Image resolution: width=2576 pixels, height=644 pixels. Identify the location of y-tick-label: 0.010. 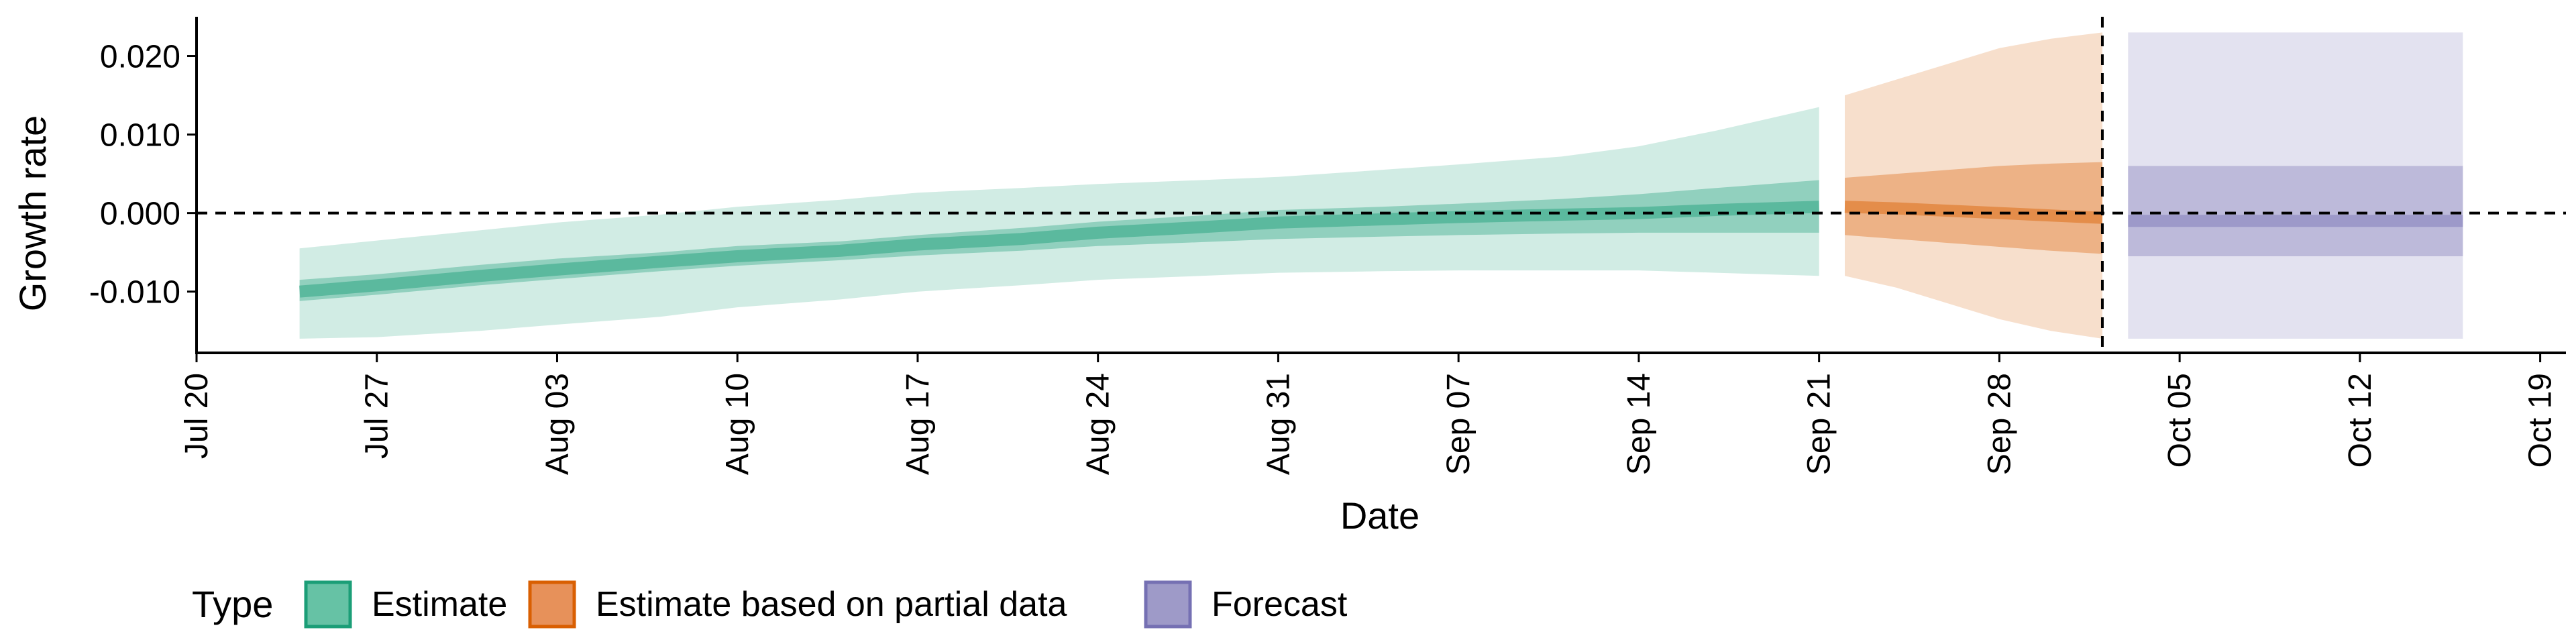
(140, 136).